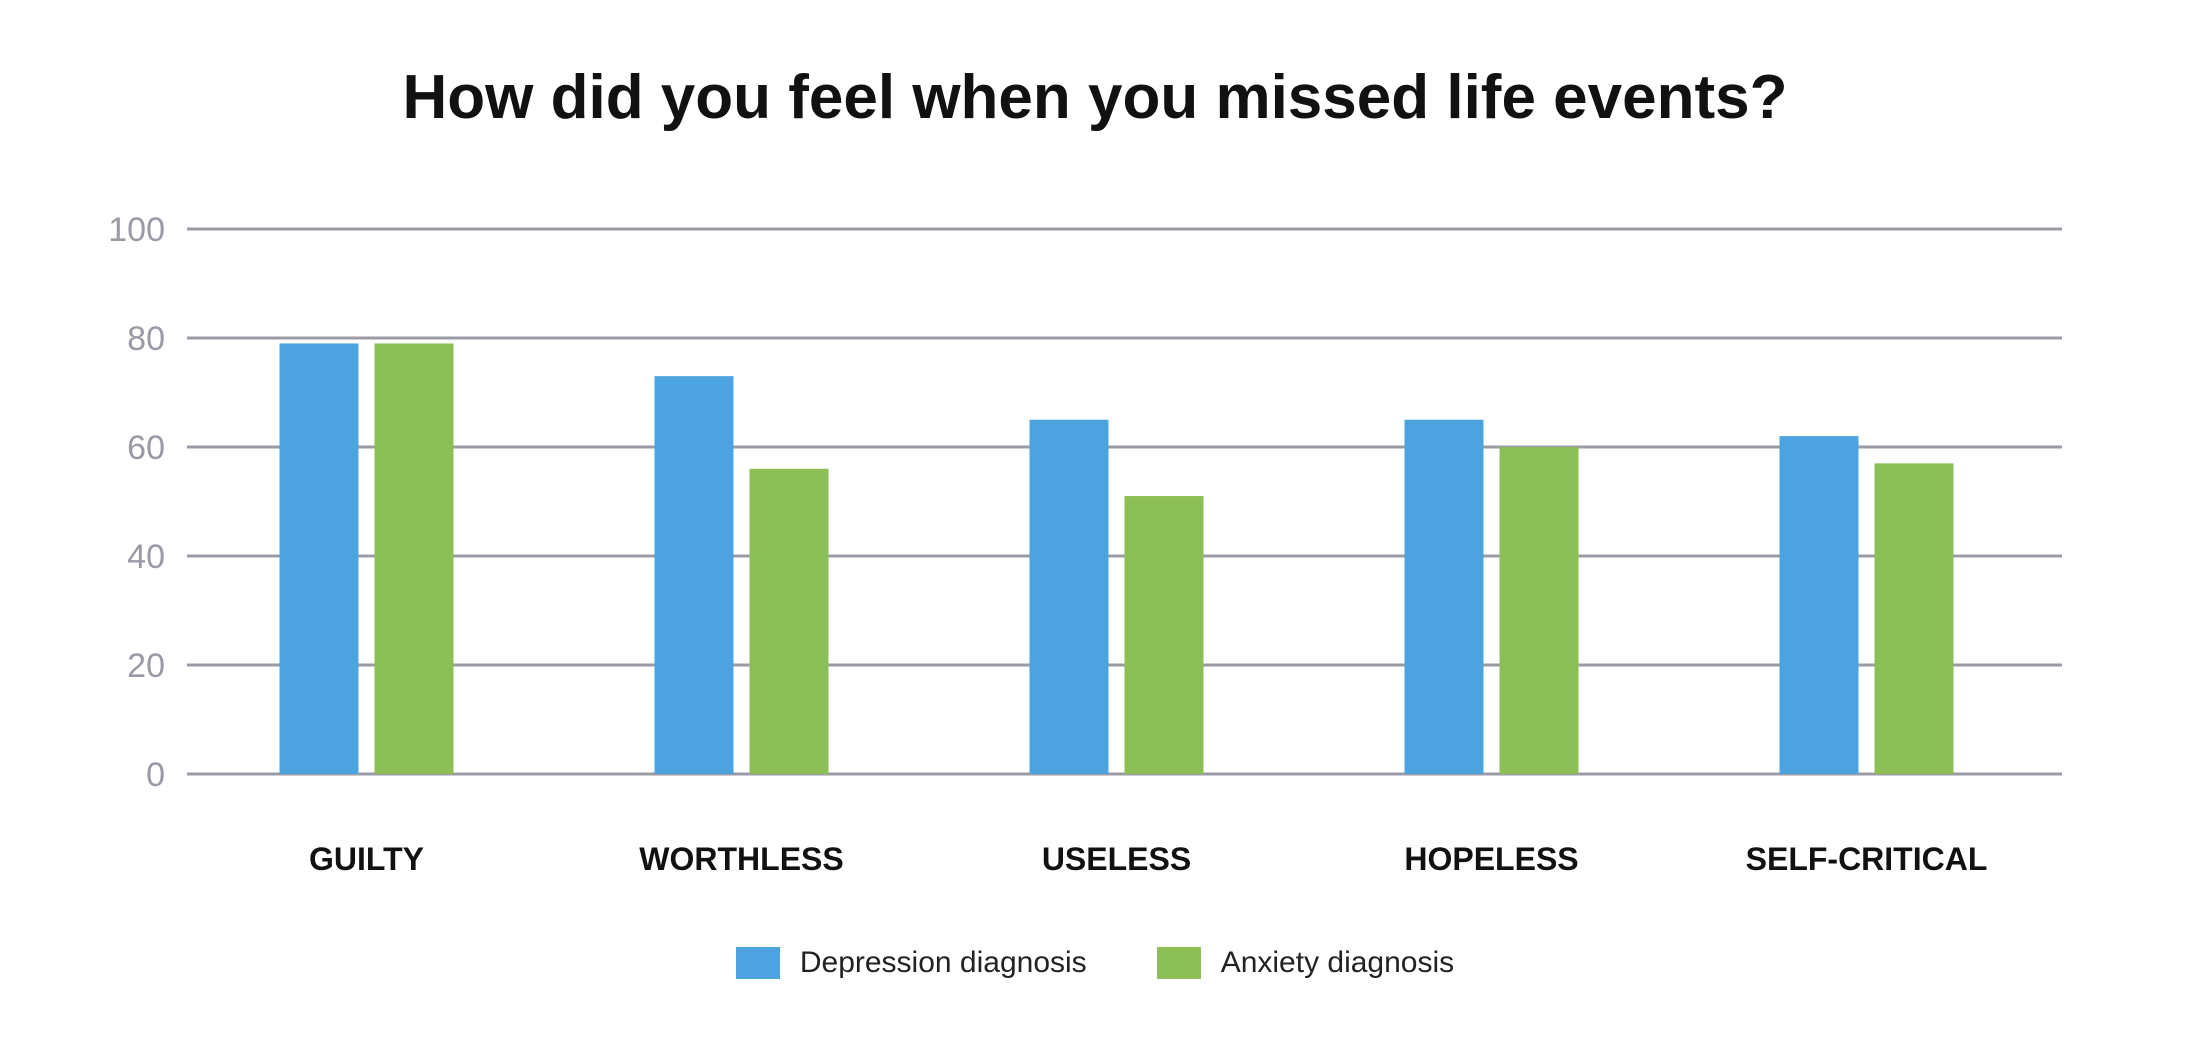 The height and width of the screenshot is (1050, 2190). Describe the element at coordinates (146, 557) in the screenshot. I see `y-tick-label: 40` at that location.